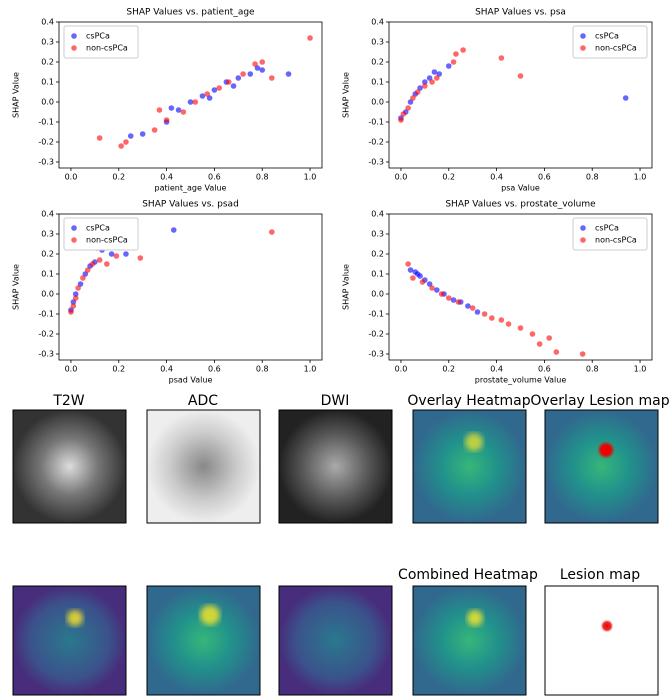 Image resolution: width=671 pixels, height=697 pixels. I want to click on x-tick-label: 0.4, so click(496, 369).